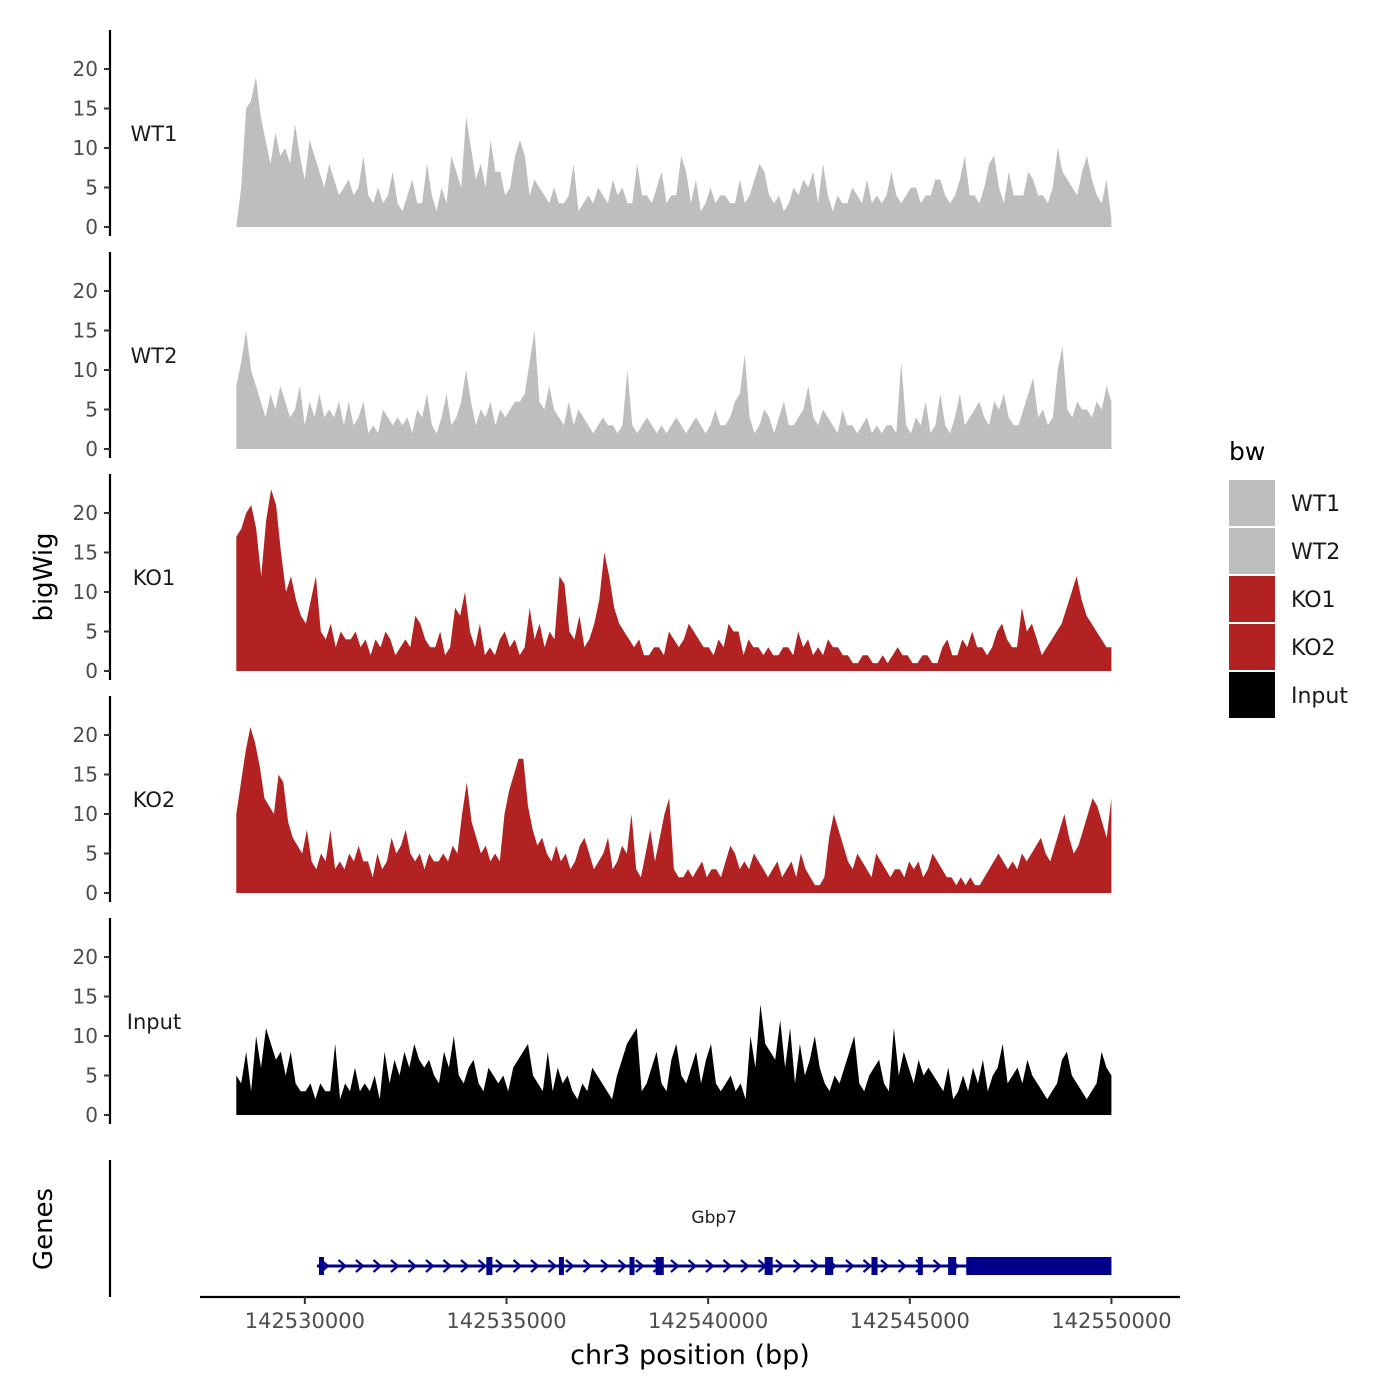  Describe the element at coordinates (1252, 551) in the screenshot. I see `legend-key-wt2` at that location.